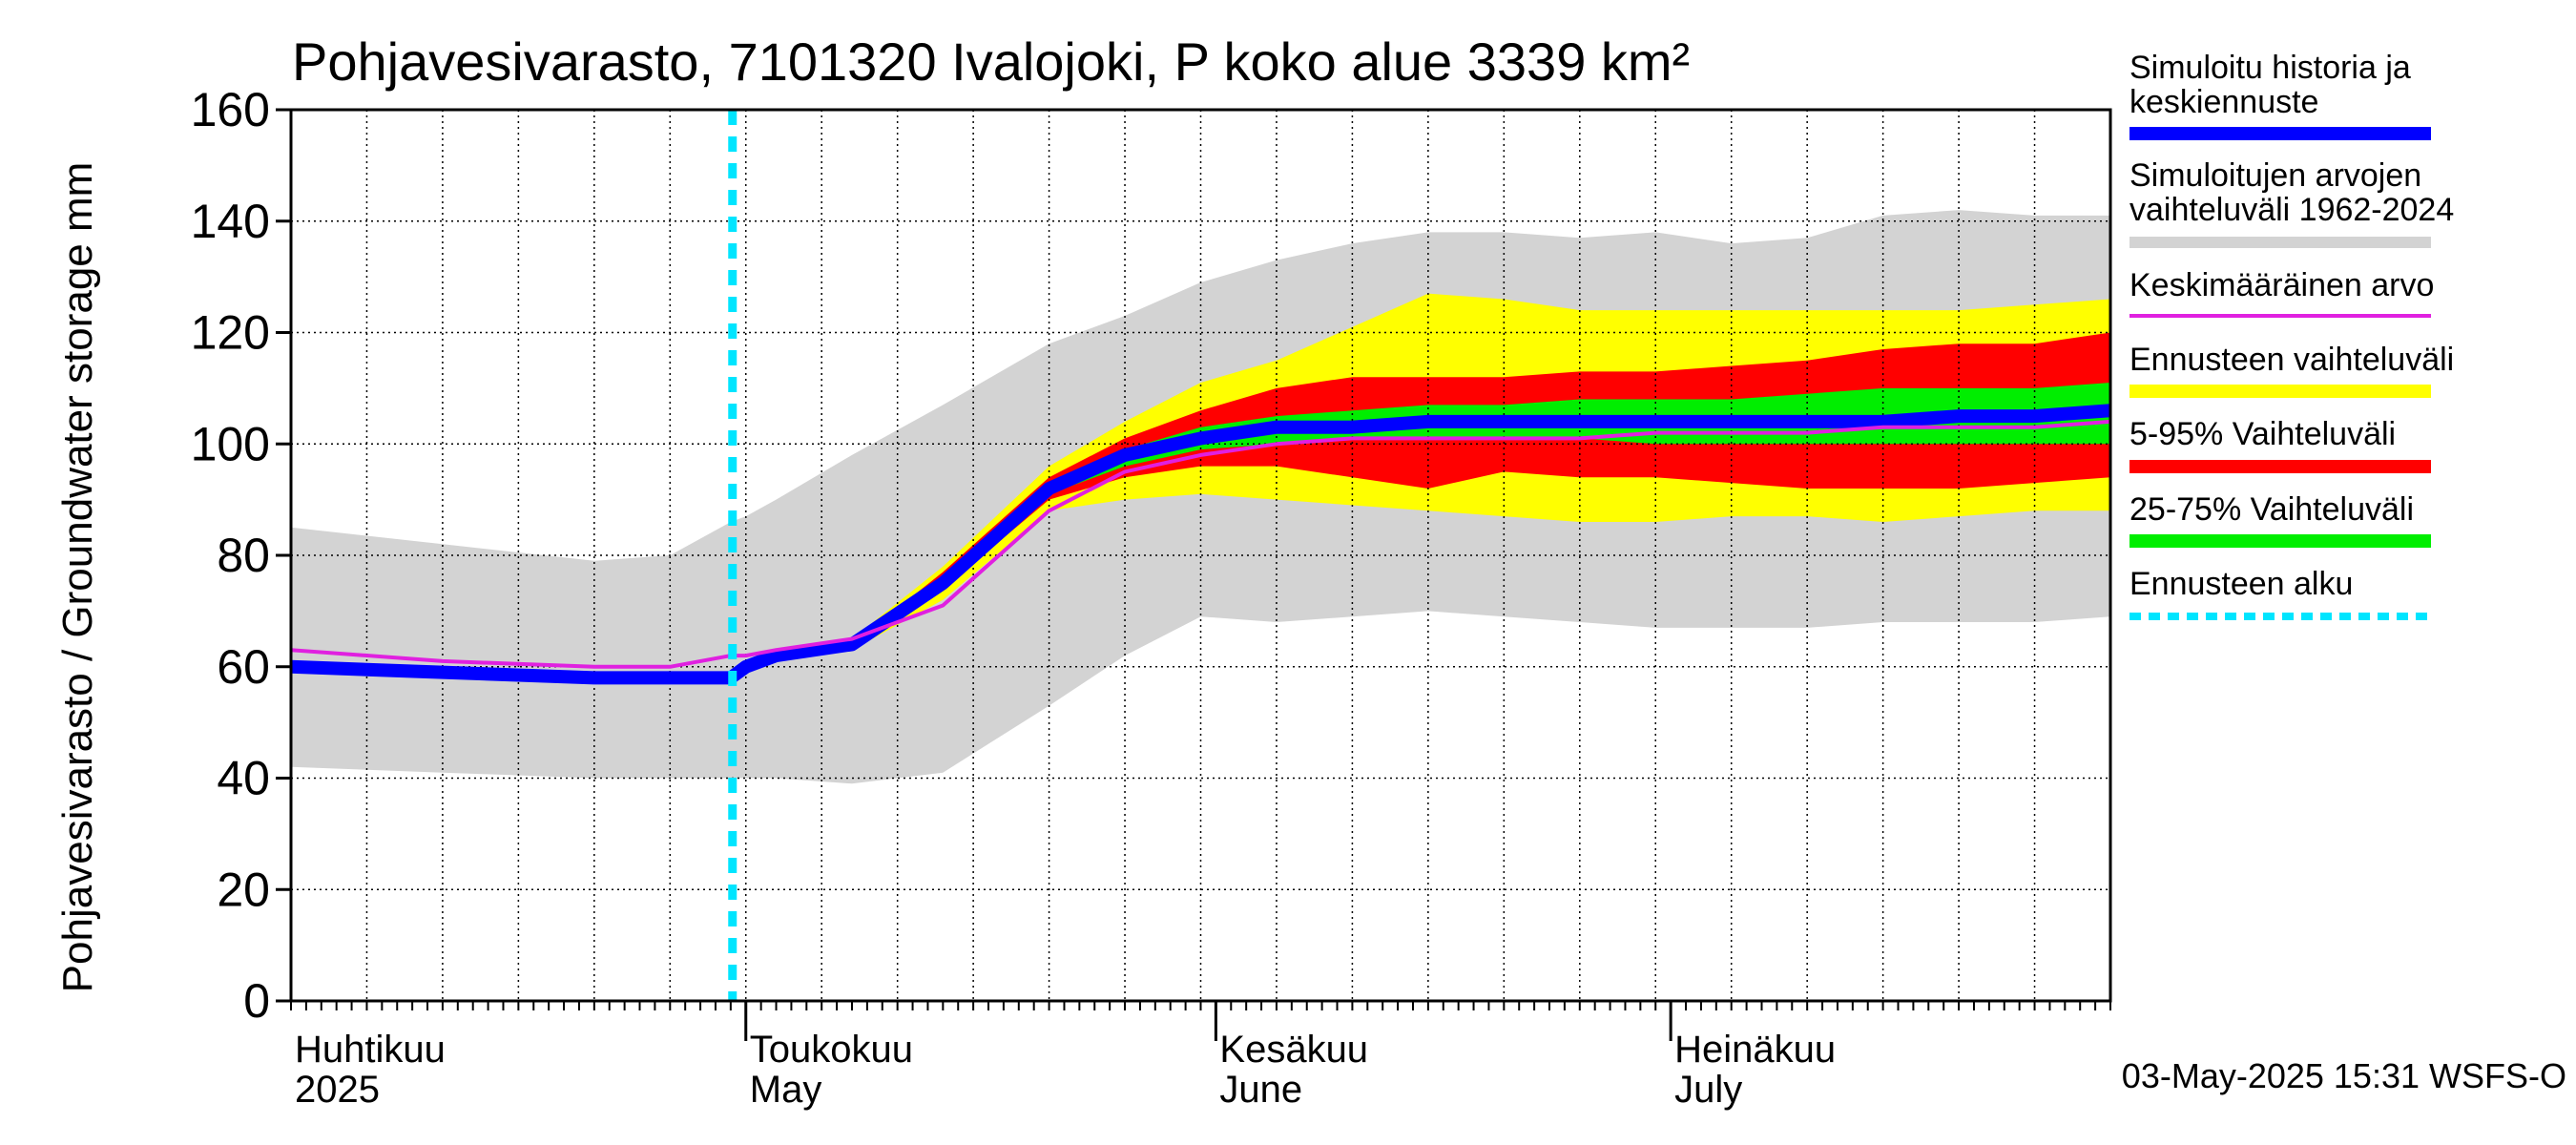  I want to click on y-tick-label: 160, so click(230, 109).